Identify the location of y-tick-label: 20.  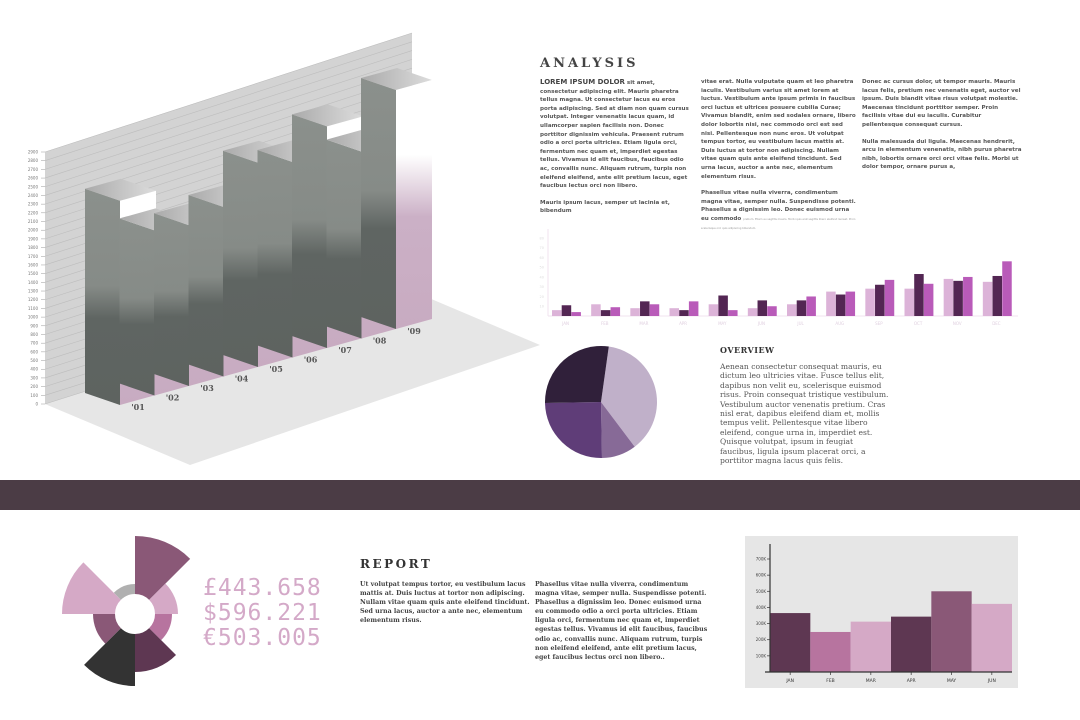
(542, 297).